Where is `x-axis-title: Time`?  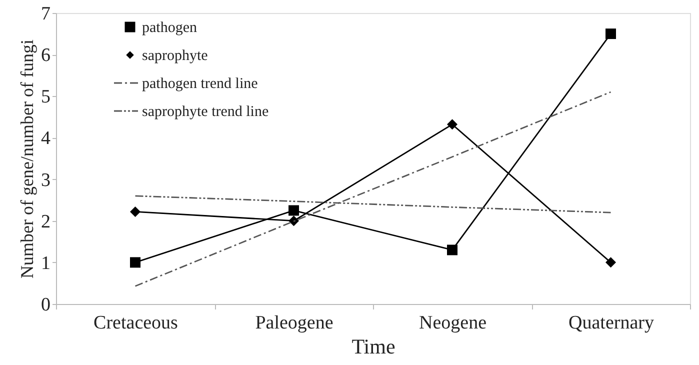 x-axis-title: Time is located at coordinates (374, 346).